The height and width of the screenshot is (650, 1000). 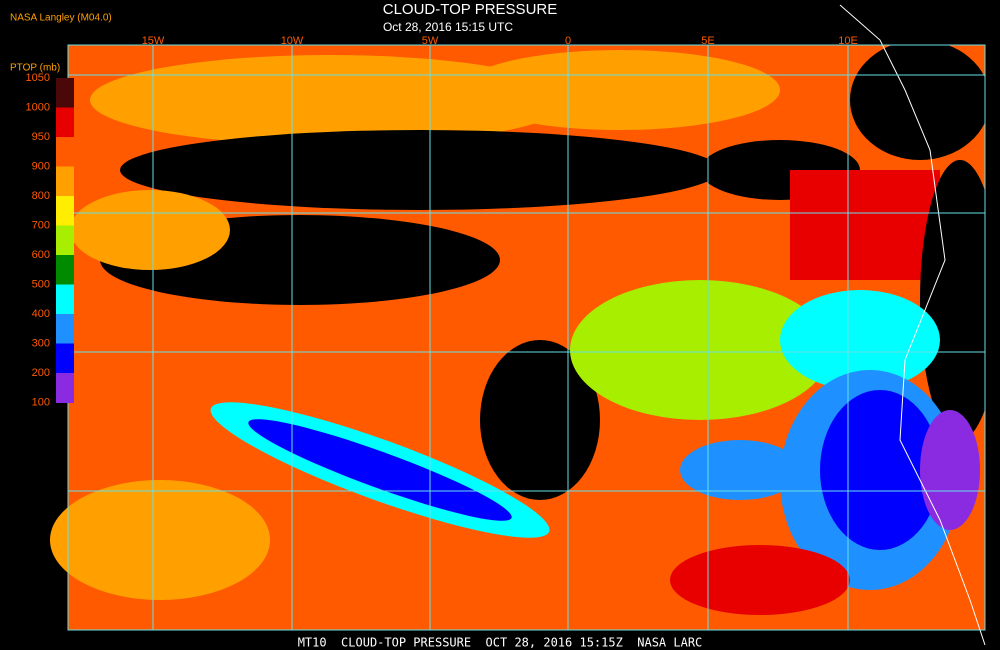 I want to click on legend-title: PTOP (mb), so click(x=35, y=68).